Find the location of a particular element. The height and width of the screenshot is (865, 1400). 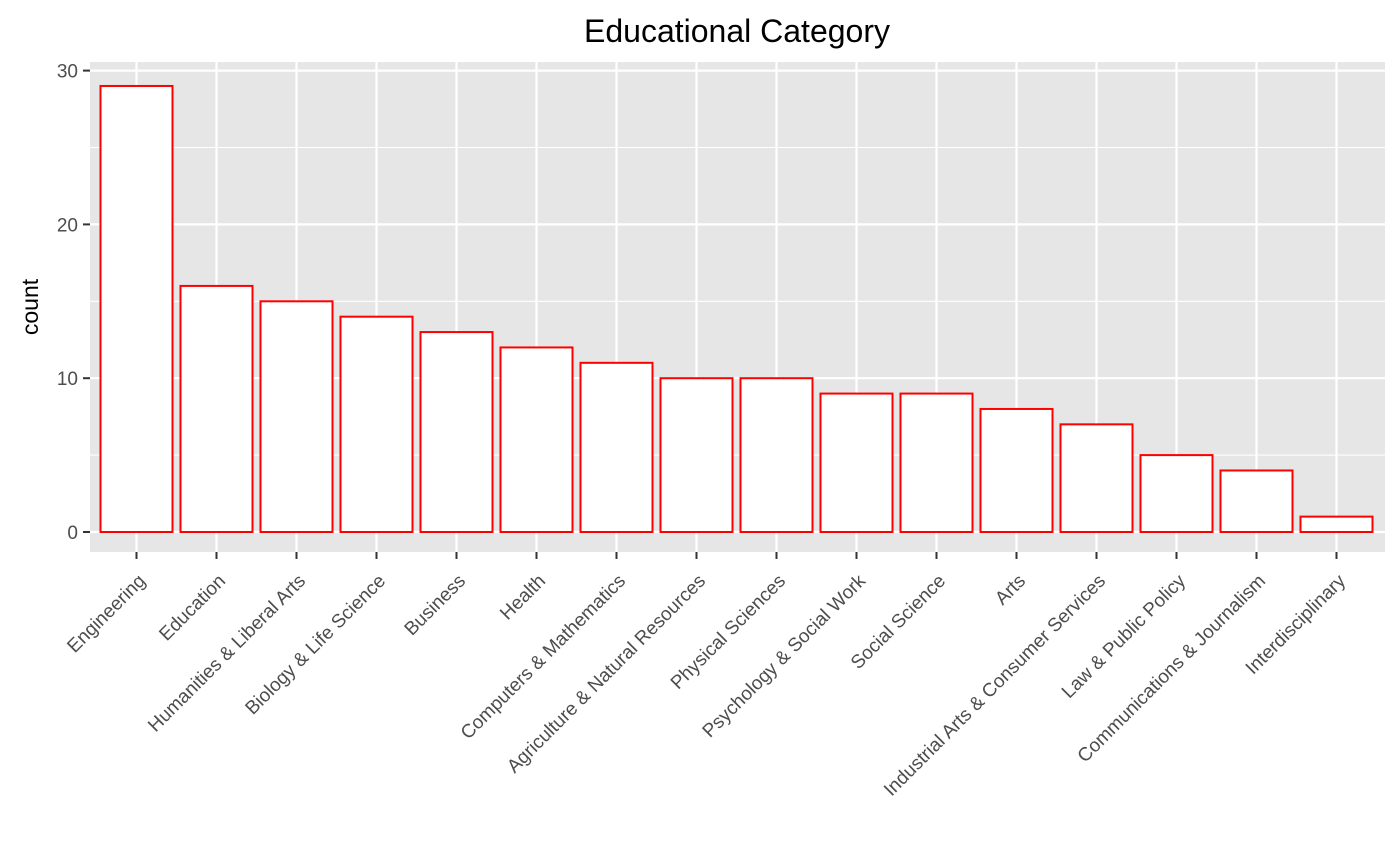

x-tick-label: Business is located at coordinates (435, 605).